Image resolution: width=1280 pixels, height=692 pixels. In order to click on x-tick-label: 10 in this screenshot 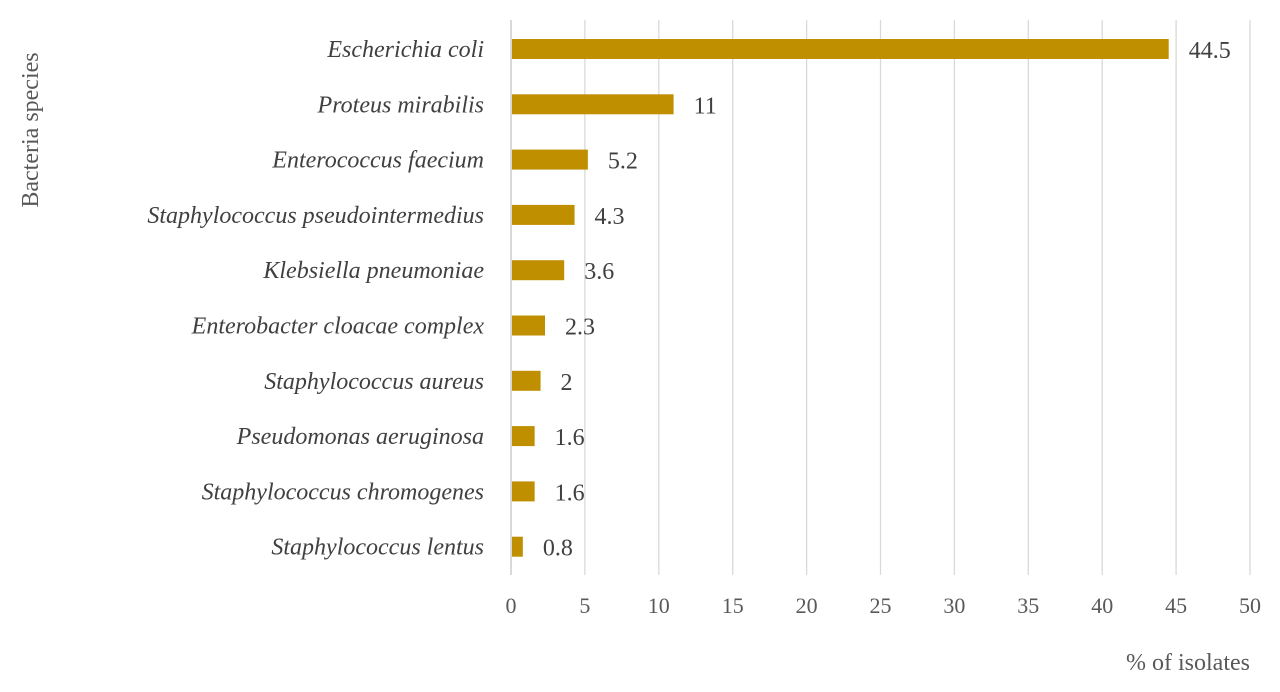, I will do `click(659, 605)`.